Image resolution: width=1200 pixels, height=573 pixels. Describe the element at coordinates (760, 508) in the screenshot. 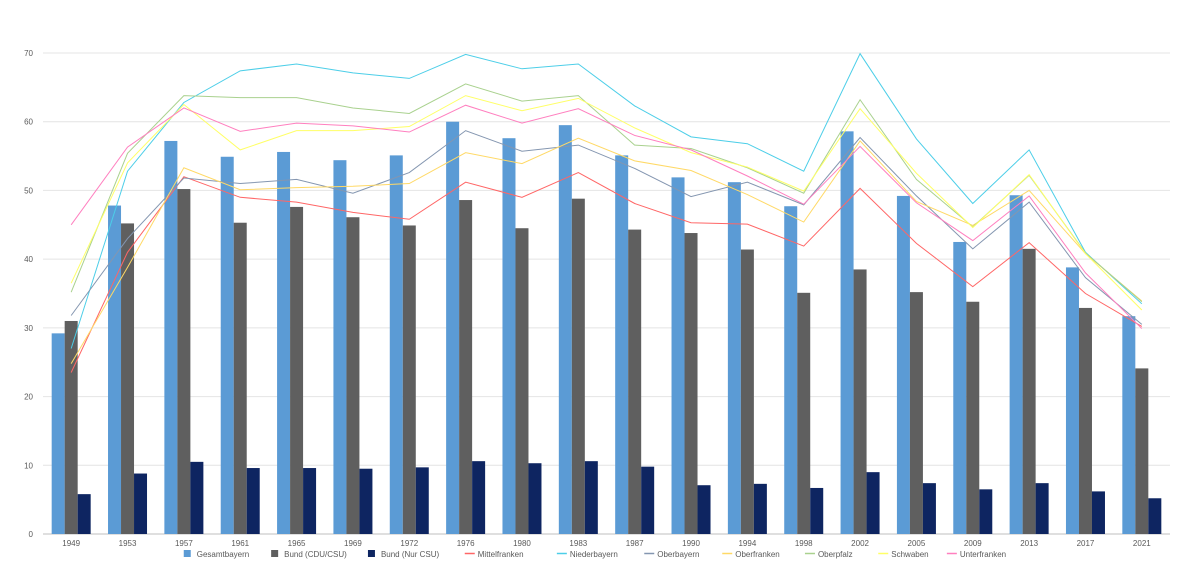

I see `bar-bund-nur-csu--1994` at that location.